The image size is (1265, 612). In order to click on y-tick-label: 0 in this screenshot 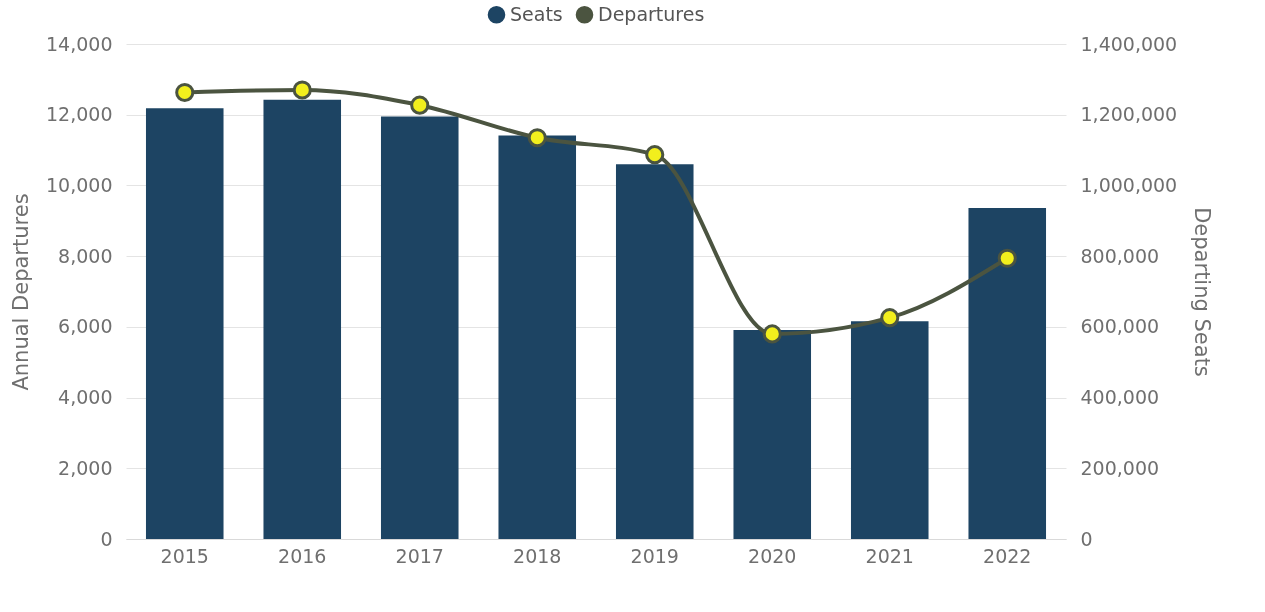, I will do `click(106, 538)`.